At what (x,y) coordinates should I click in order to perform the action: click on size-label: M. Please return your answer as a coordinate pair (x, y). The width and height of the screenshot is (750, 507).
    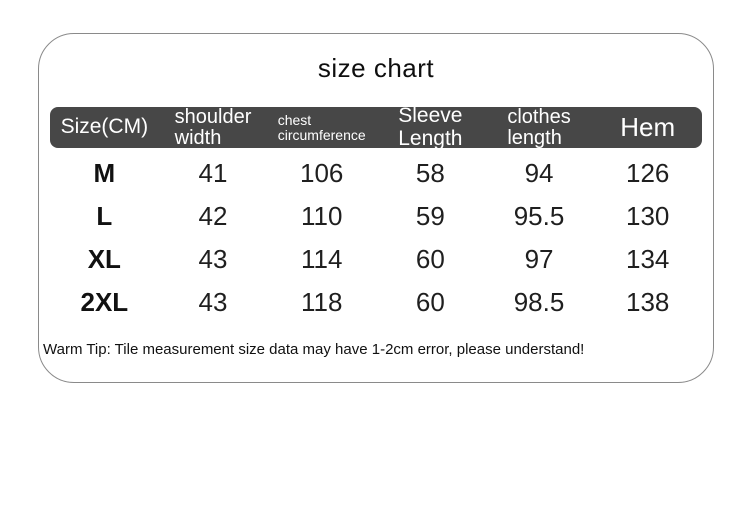
    Looking at the image, I should click on (104, 173).